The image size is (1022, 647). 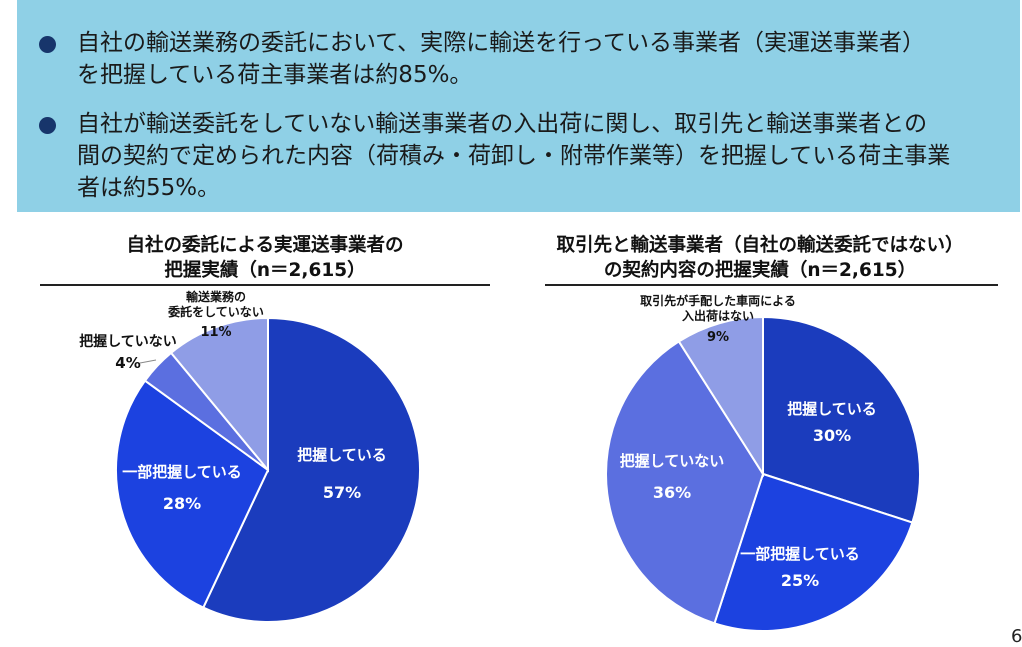 I want to click on chart-1-title-rule, so click(x=265, y=285).